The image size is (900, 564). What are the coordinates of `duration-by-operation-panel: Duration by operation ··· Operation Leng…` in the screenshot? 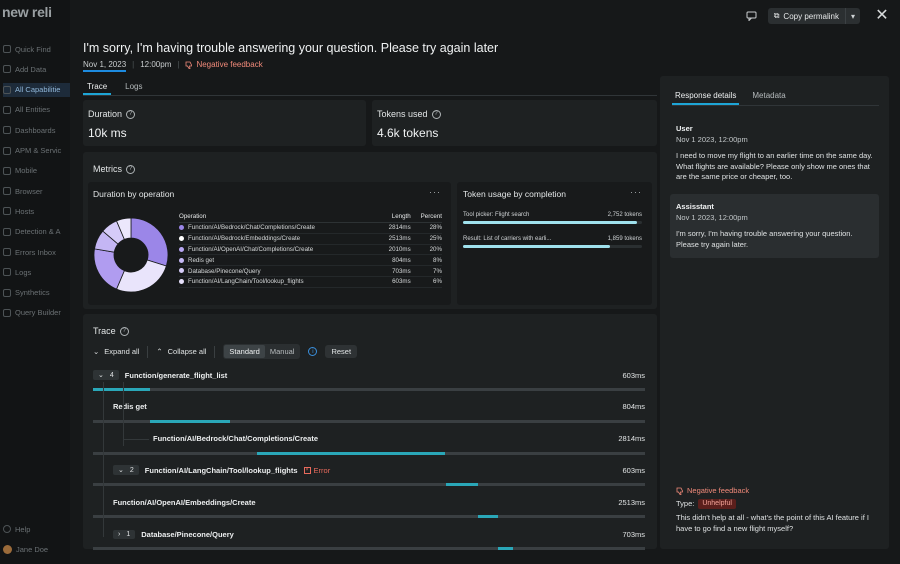 It's located at (269, 243).